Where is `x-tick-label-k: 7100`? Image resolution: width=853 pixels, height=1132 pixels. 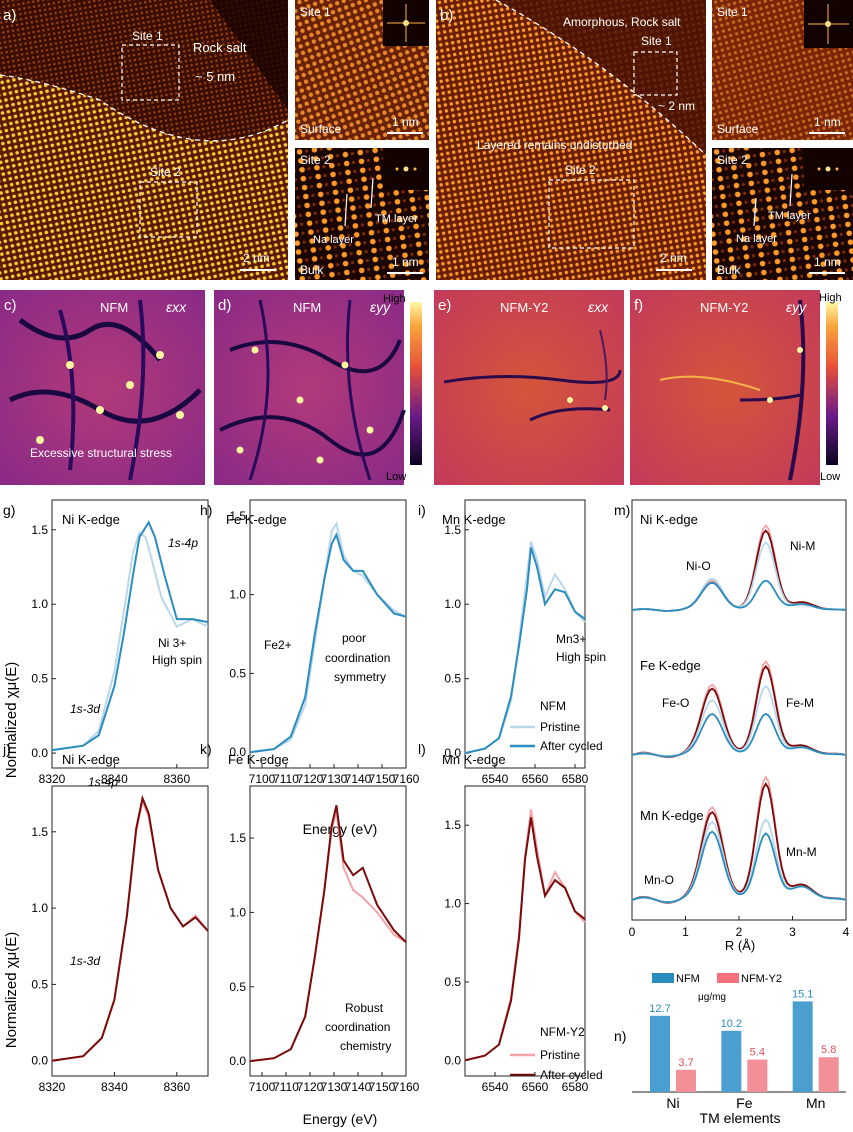
x-tick-label-k: 7100 is located at coordinates (262, 1087).